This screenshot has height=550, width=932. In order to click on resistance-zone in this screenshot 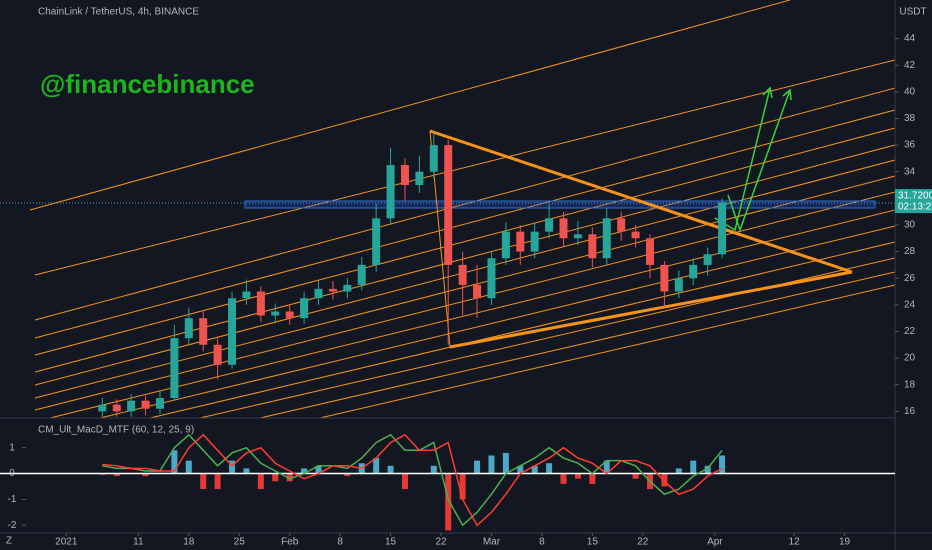, I will do `click(560, 204)`.